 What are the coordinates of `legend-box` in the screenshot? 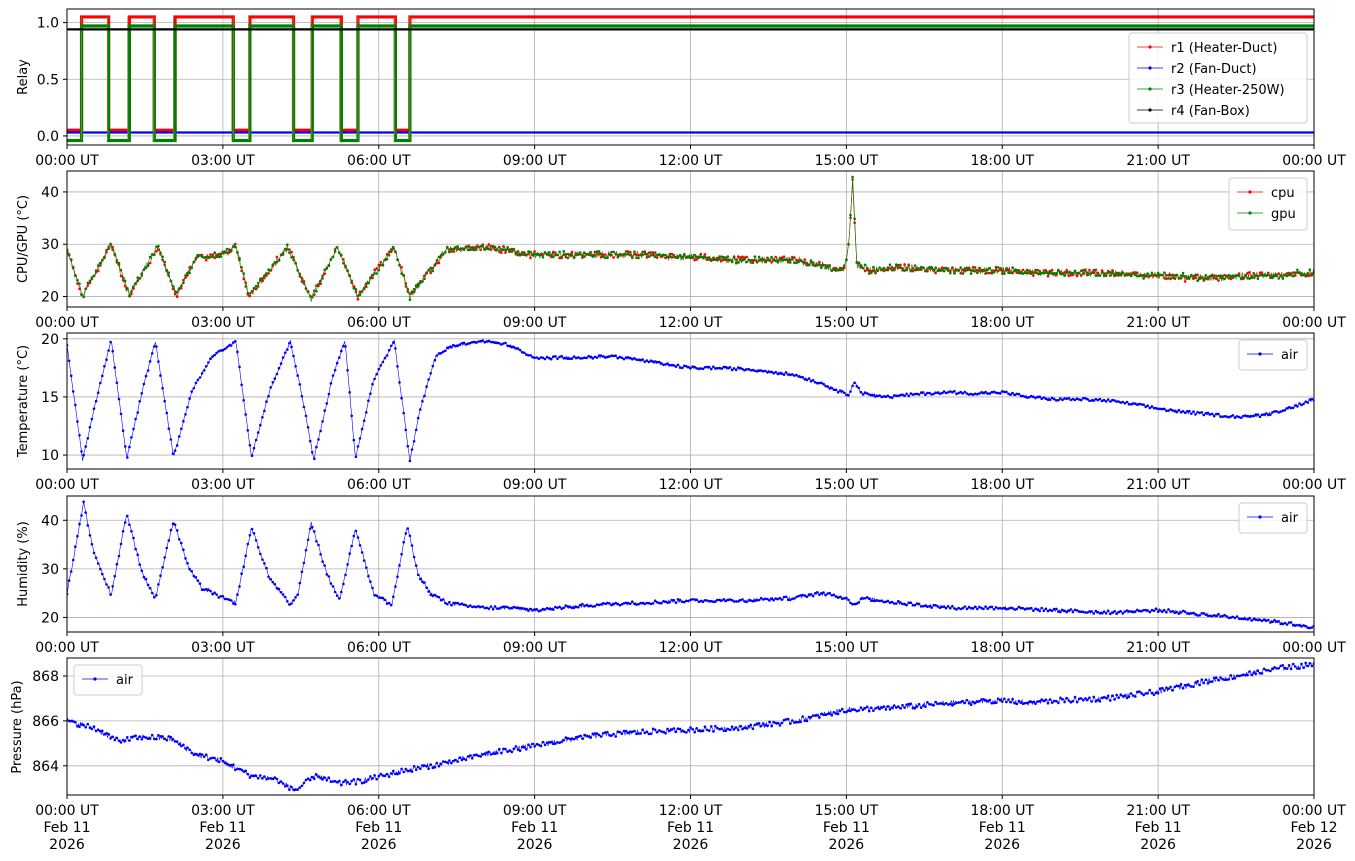 It's located at (1273, 518).